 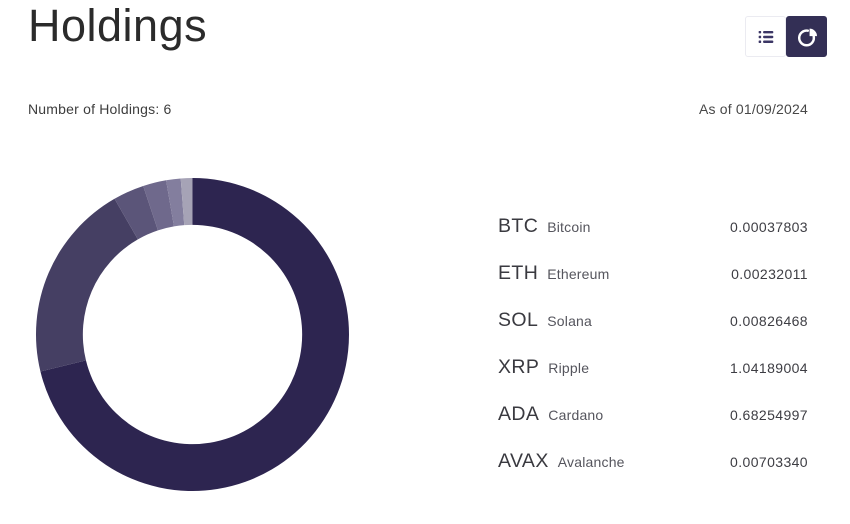 What do you see at coordinates (518, 226) in the screenshot?
I see `holding-ticker: BTC` at bounding box center [518, 226].